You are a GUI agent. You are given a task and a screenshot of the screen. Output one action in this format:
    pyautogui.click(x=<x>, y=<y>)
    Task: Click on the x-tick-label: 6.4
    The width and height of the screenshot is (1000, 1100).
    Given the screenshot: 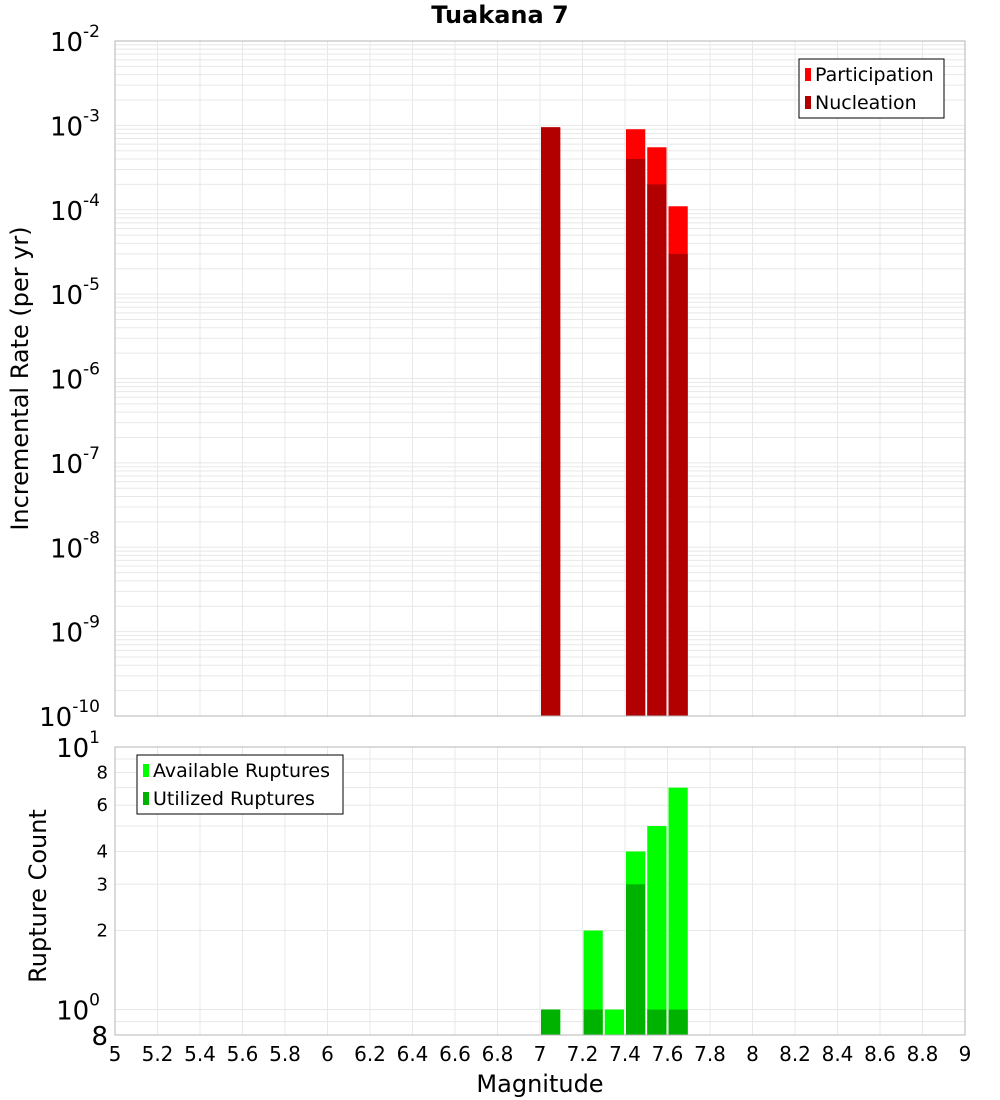 What is the action you would take?
    pyautogui.click(x=413, y=1054)
    